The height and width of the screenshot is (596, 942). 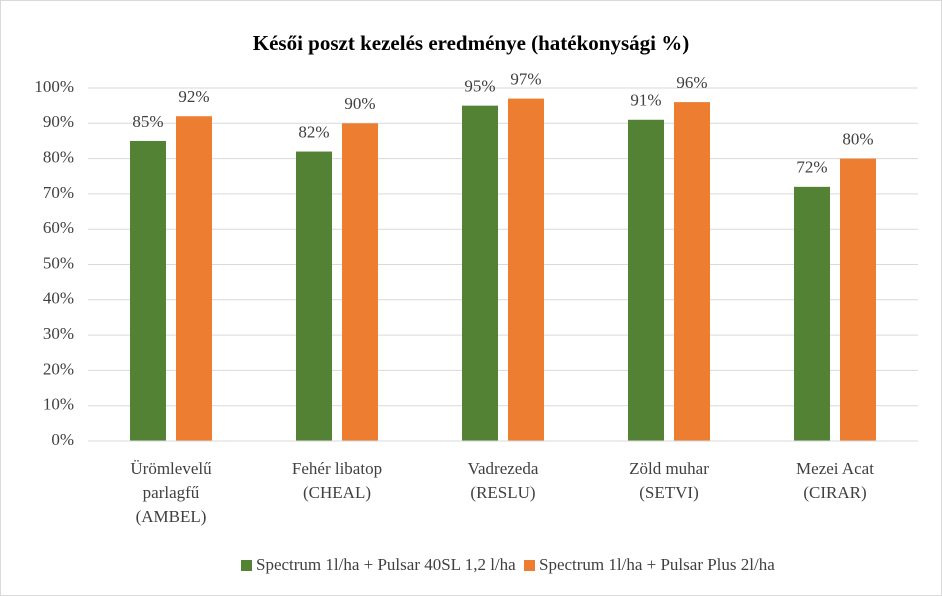 What do you see at coordinates (58, 368) in the screenshot?
I see `y-tick-label: 20%` at bounding box center [58, 368].